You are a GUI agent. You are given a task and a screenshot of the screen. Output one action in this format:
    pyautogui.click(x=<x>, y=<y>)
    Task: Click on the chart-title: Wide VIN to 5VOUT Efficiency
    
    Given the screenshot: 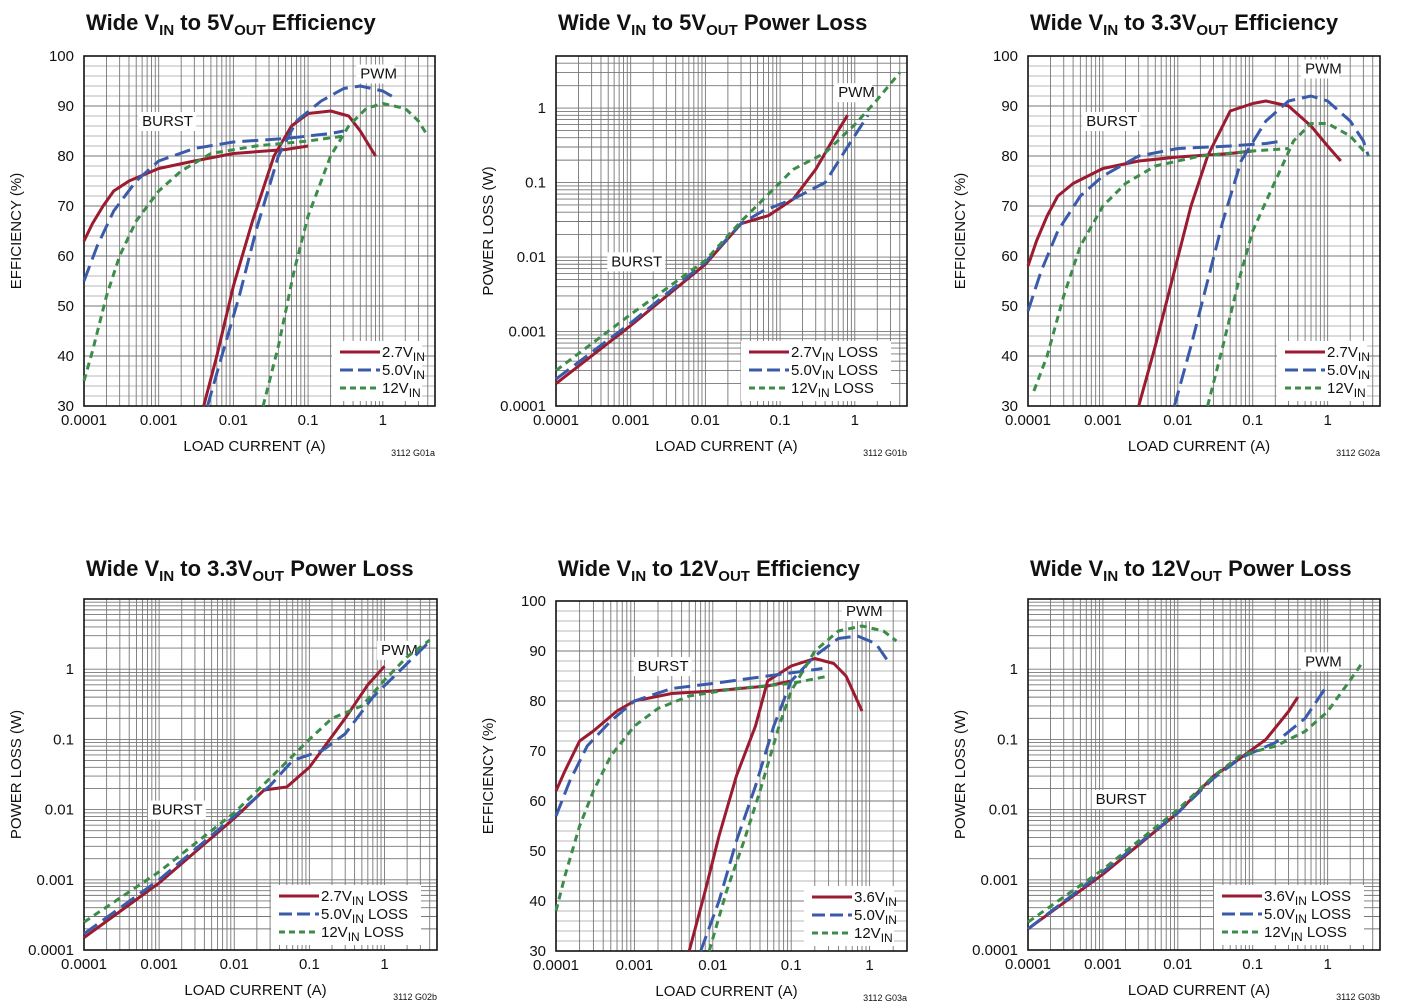 What is the action you would take?
    pyautogui.click(x=231, y=24)
    